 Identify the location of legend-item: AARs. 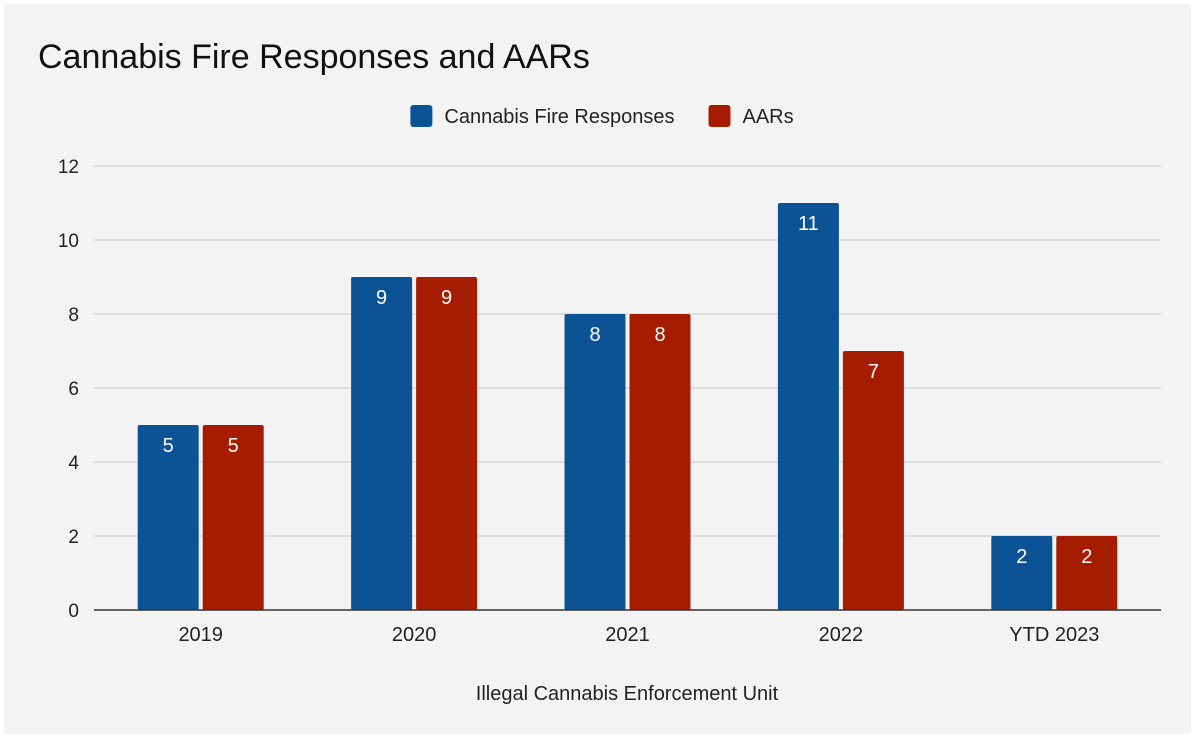
(751, 116).